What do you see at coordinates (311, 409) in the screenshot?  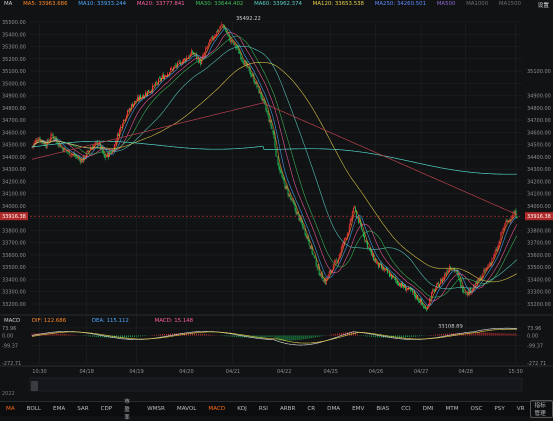 I see `toolbar-item-12: CR` at bounding box center [311, 409].